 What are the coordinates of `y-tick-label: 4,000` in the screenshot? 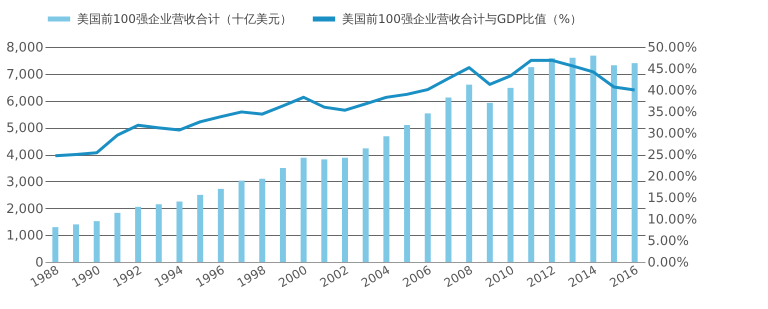 It's located at (25, 155).